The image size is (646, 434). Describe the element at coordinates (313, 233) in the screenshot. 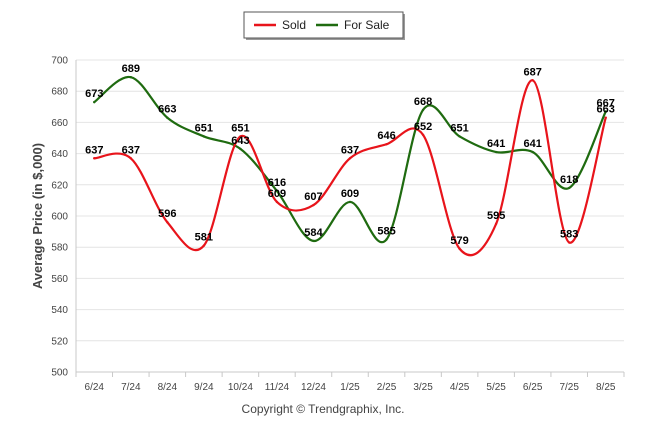

I see `data-label-for-sale: 584` at that location.